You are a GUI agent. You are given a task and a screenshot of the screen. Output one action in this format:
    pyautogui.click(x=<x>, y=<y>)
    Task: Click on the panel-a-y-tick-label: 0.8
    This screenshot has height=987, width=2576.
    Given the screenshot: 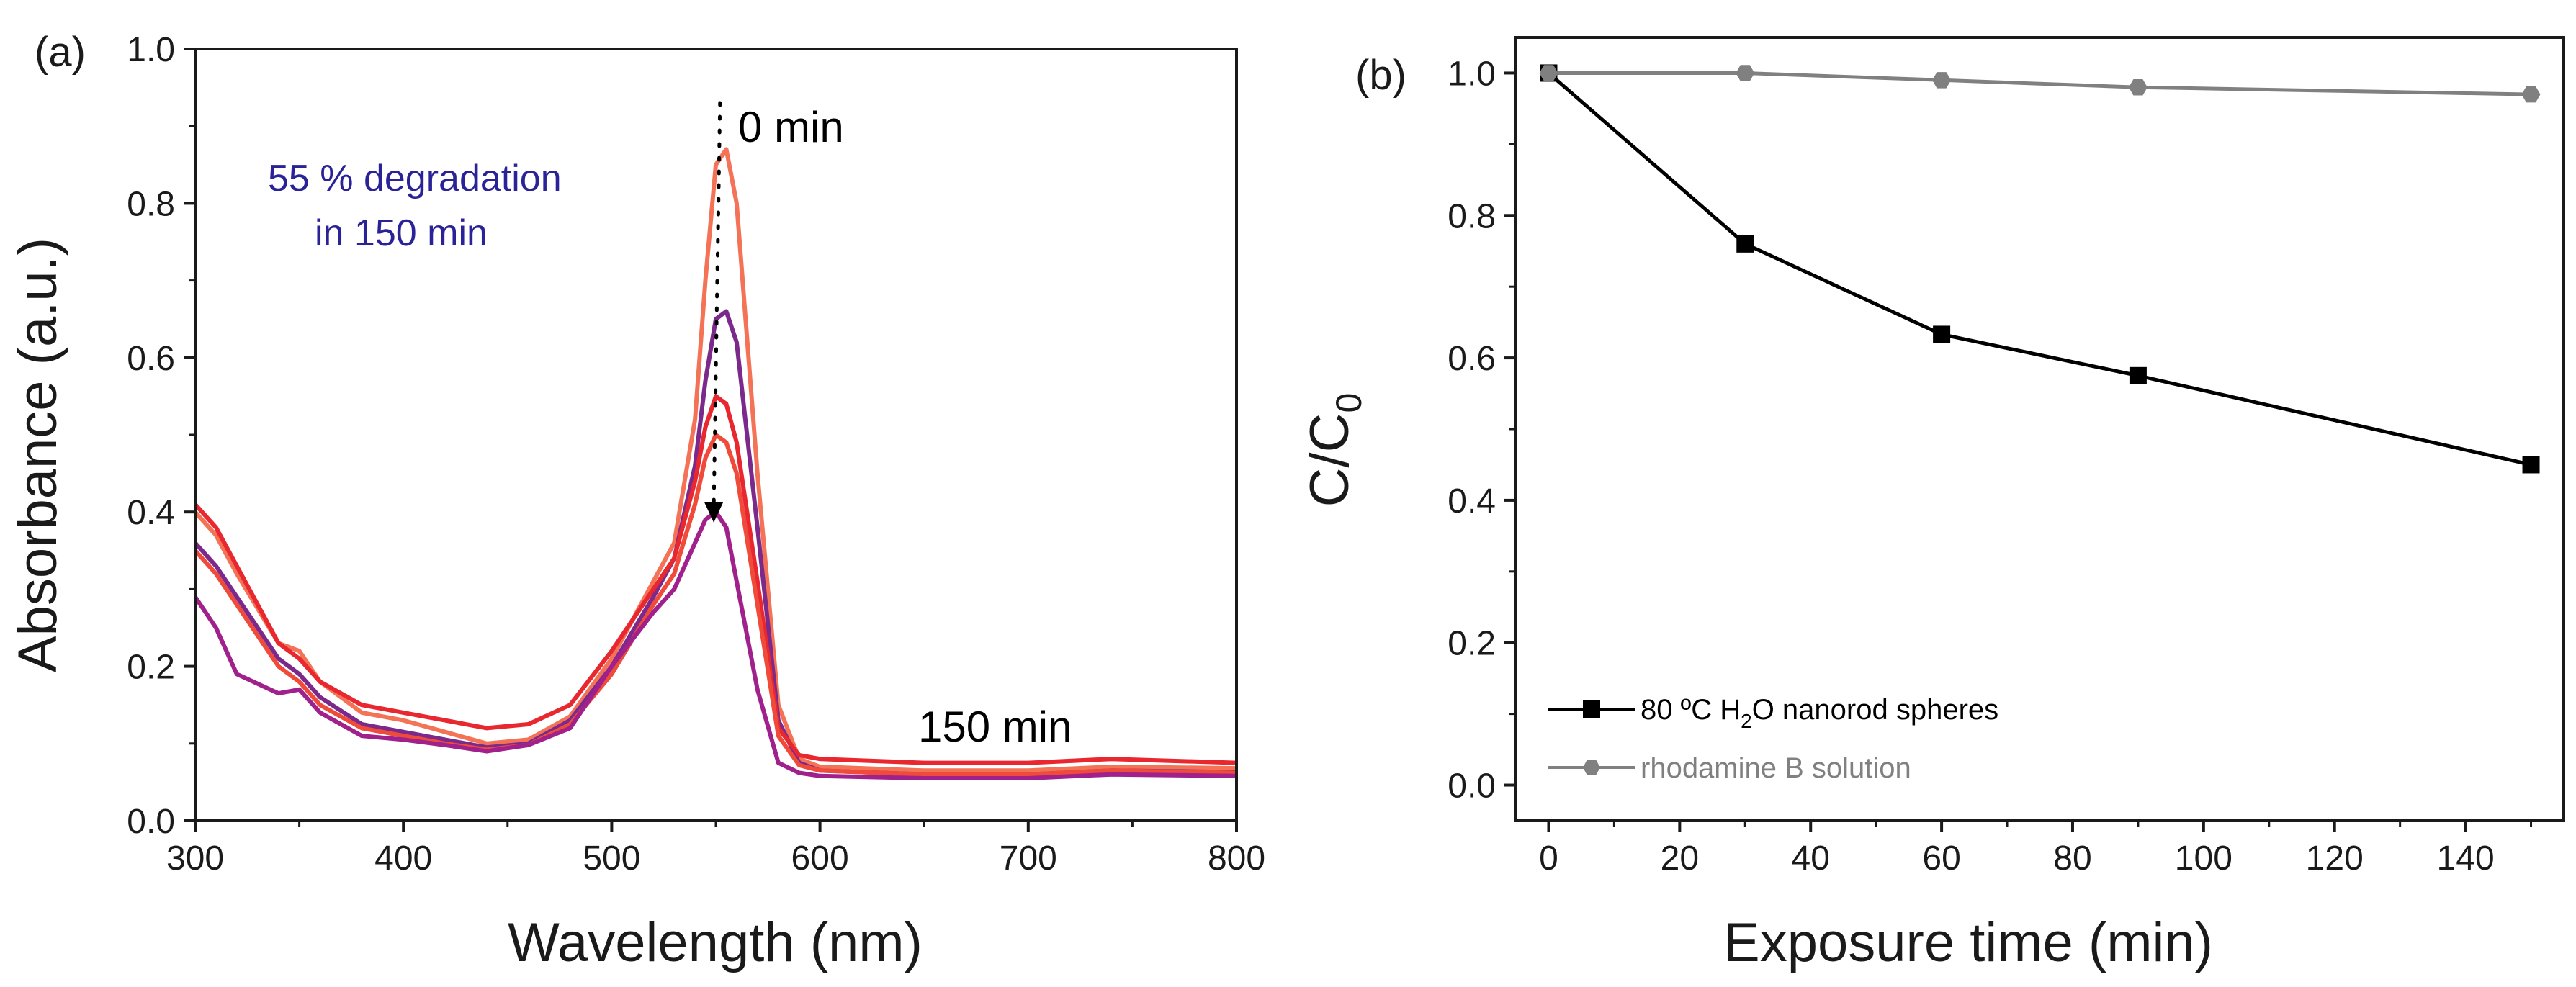 What is the action you would take?
    pyautogui.click(x=151, y=204)
    